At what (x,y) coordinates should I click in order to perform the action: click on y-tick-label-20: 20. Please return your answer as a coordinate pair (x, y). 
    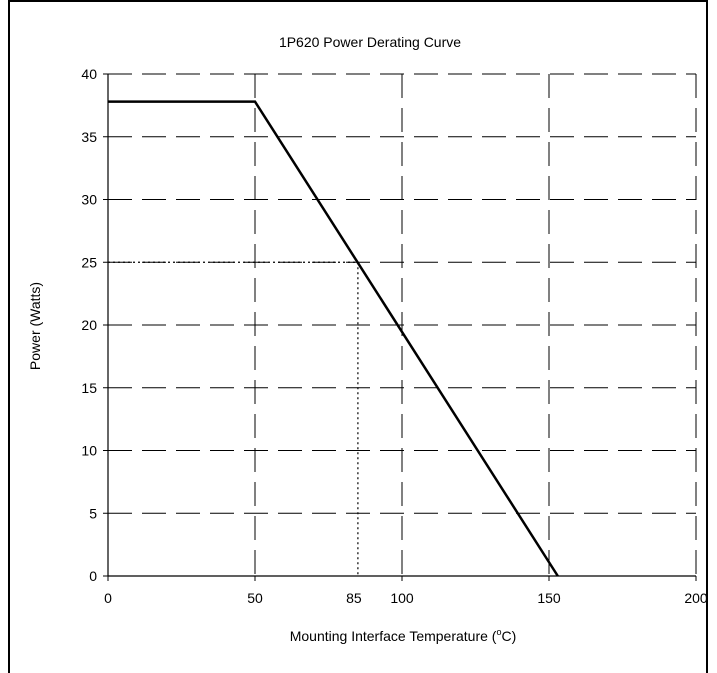
    Looking at the image, I should click on (89, 325).